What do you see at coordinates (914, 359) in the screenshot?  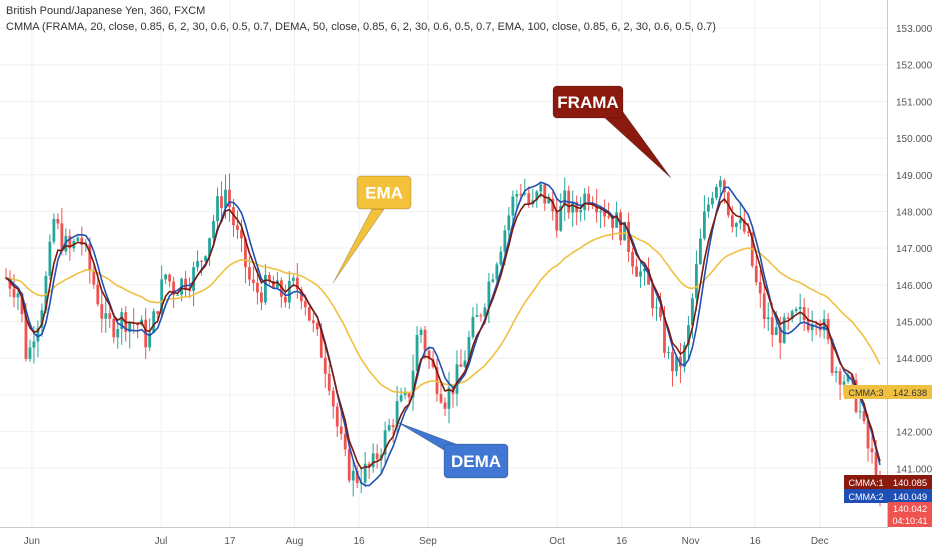 I see `y-tick-label: 144.000` at bounding box center [914, 359].